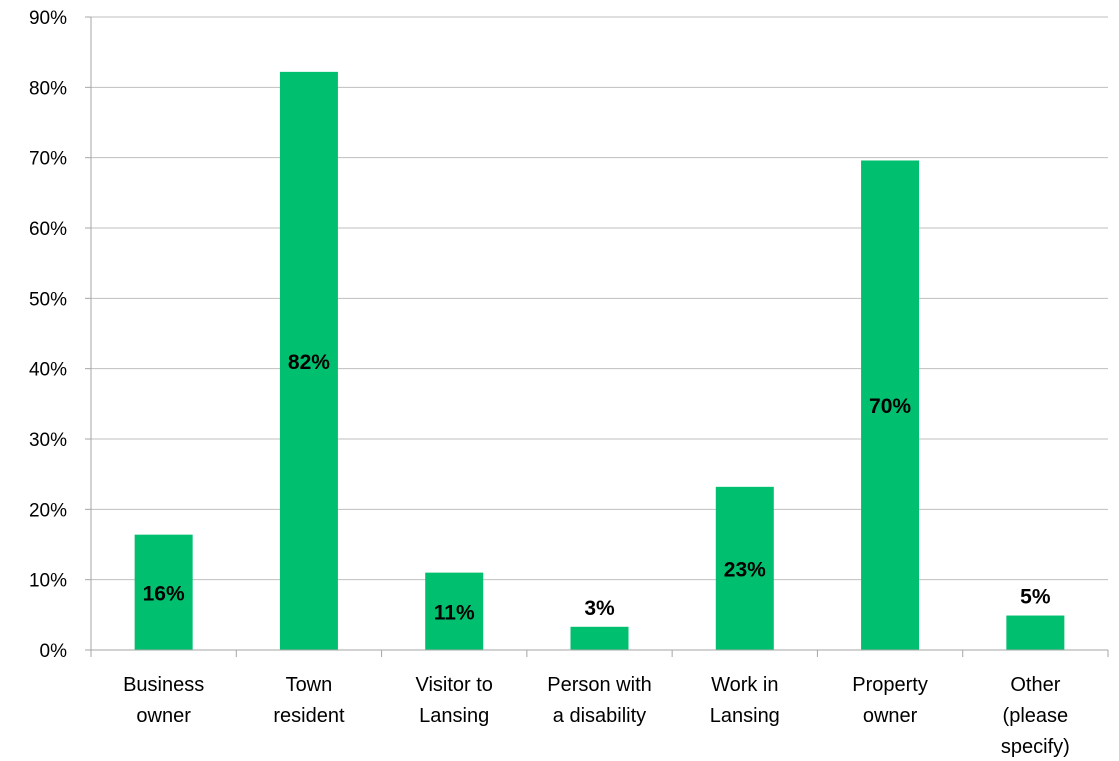 This screenshot has width=1119, height=761. What do you see at coordinates (890, 685) in the screenshot?
I see `x-category-label: Property` at bounding box center [890, 685].